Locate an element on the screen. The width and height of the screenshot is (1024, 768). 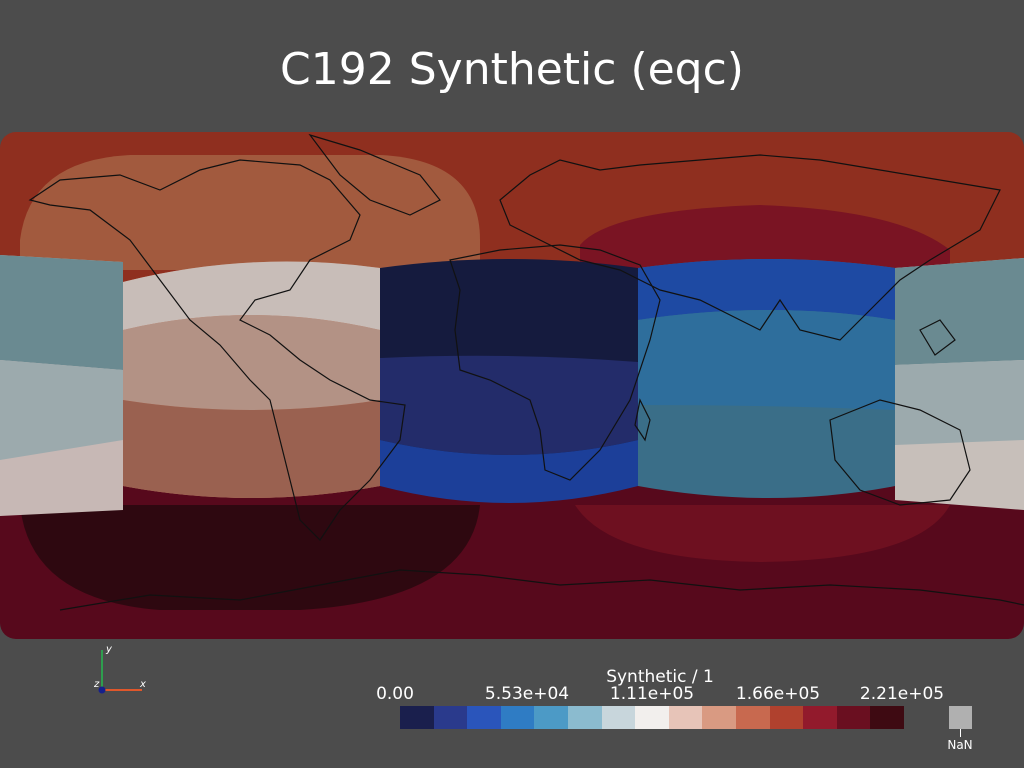
south-cap-asia is located at coordinates (762, 533).